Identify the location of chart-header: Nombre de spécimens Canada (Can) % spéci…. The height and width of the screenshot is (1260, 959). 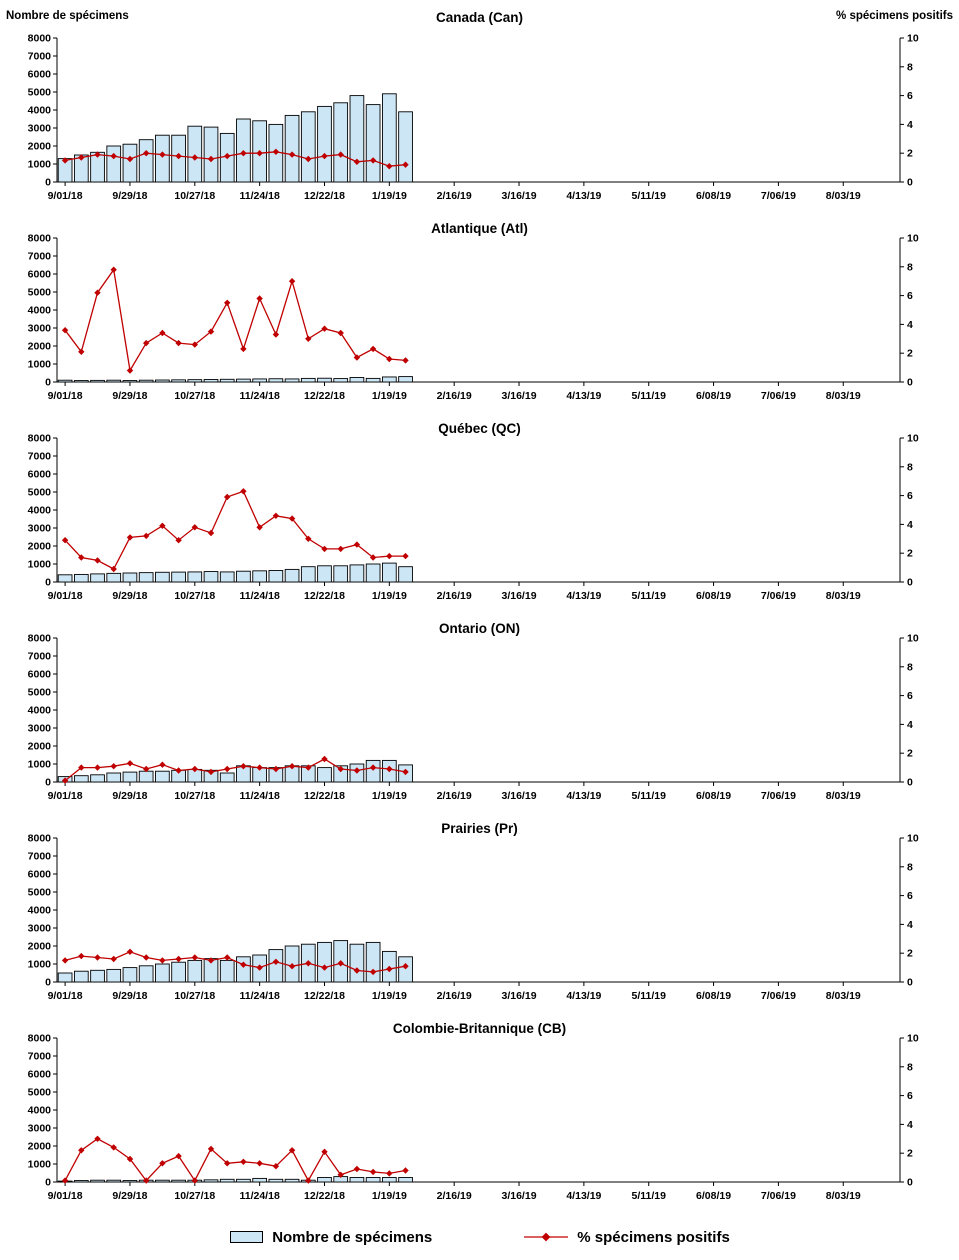
(479, 17).